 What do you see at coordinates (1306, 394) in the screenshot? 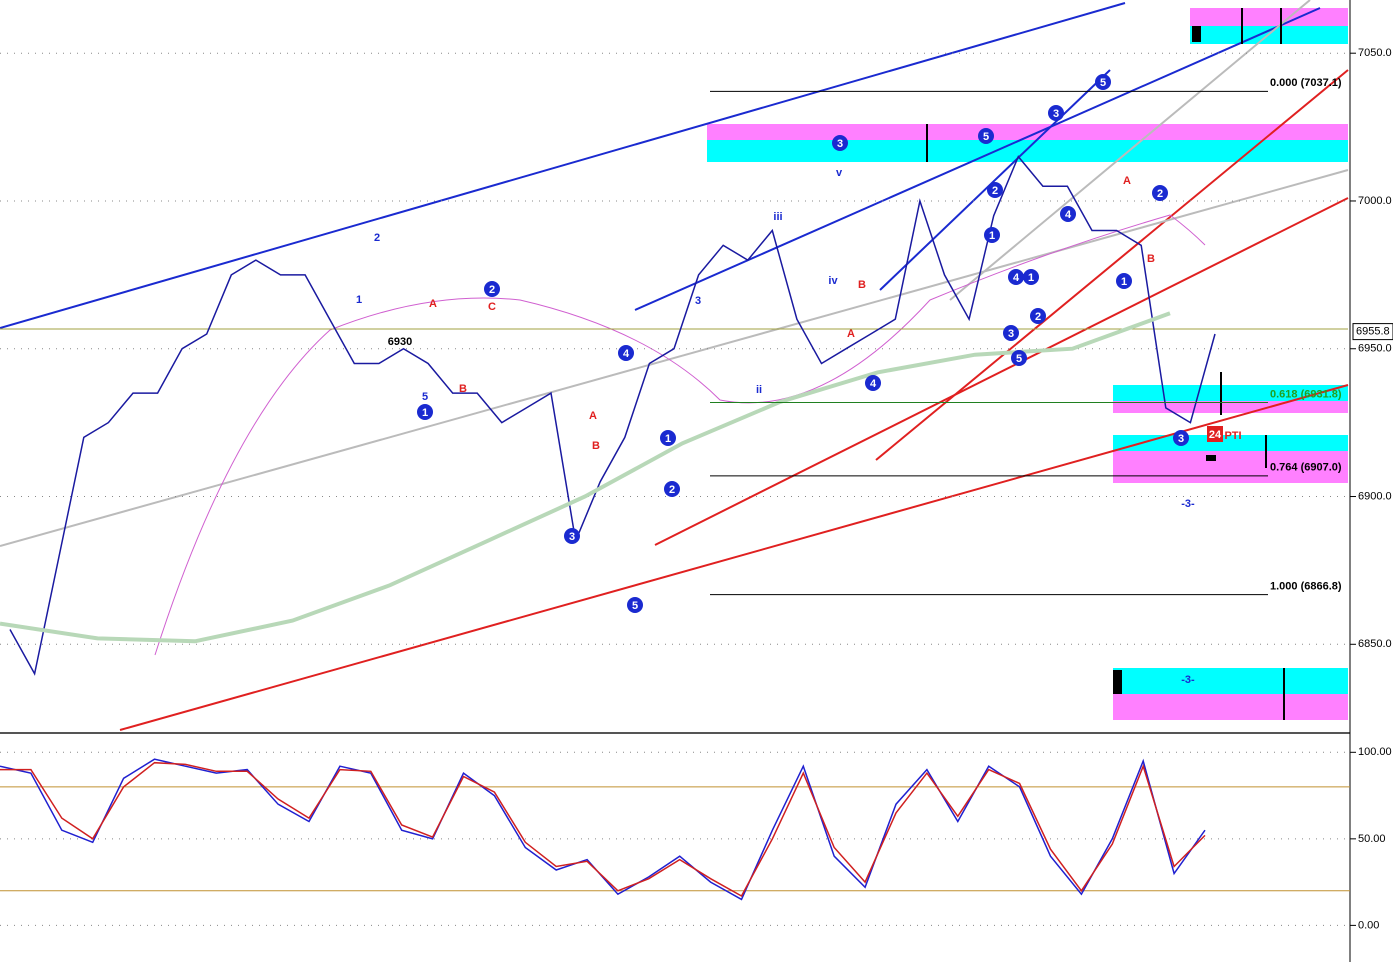
I see `fib-label: 0.618 (6931.8)` at bounding box center [1306, 394].